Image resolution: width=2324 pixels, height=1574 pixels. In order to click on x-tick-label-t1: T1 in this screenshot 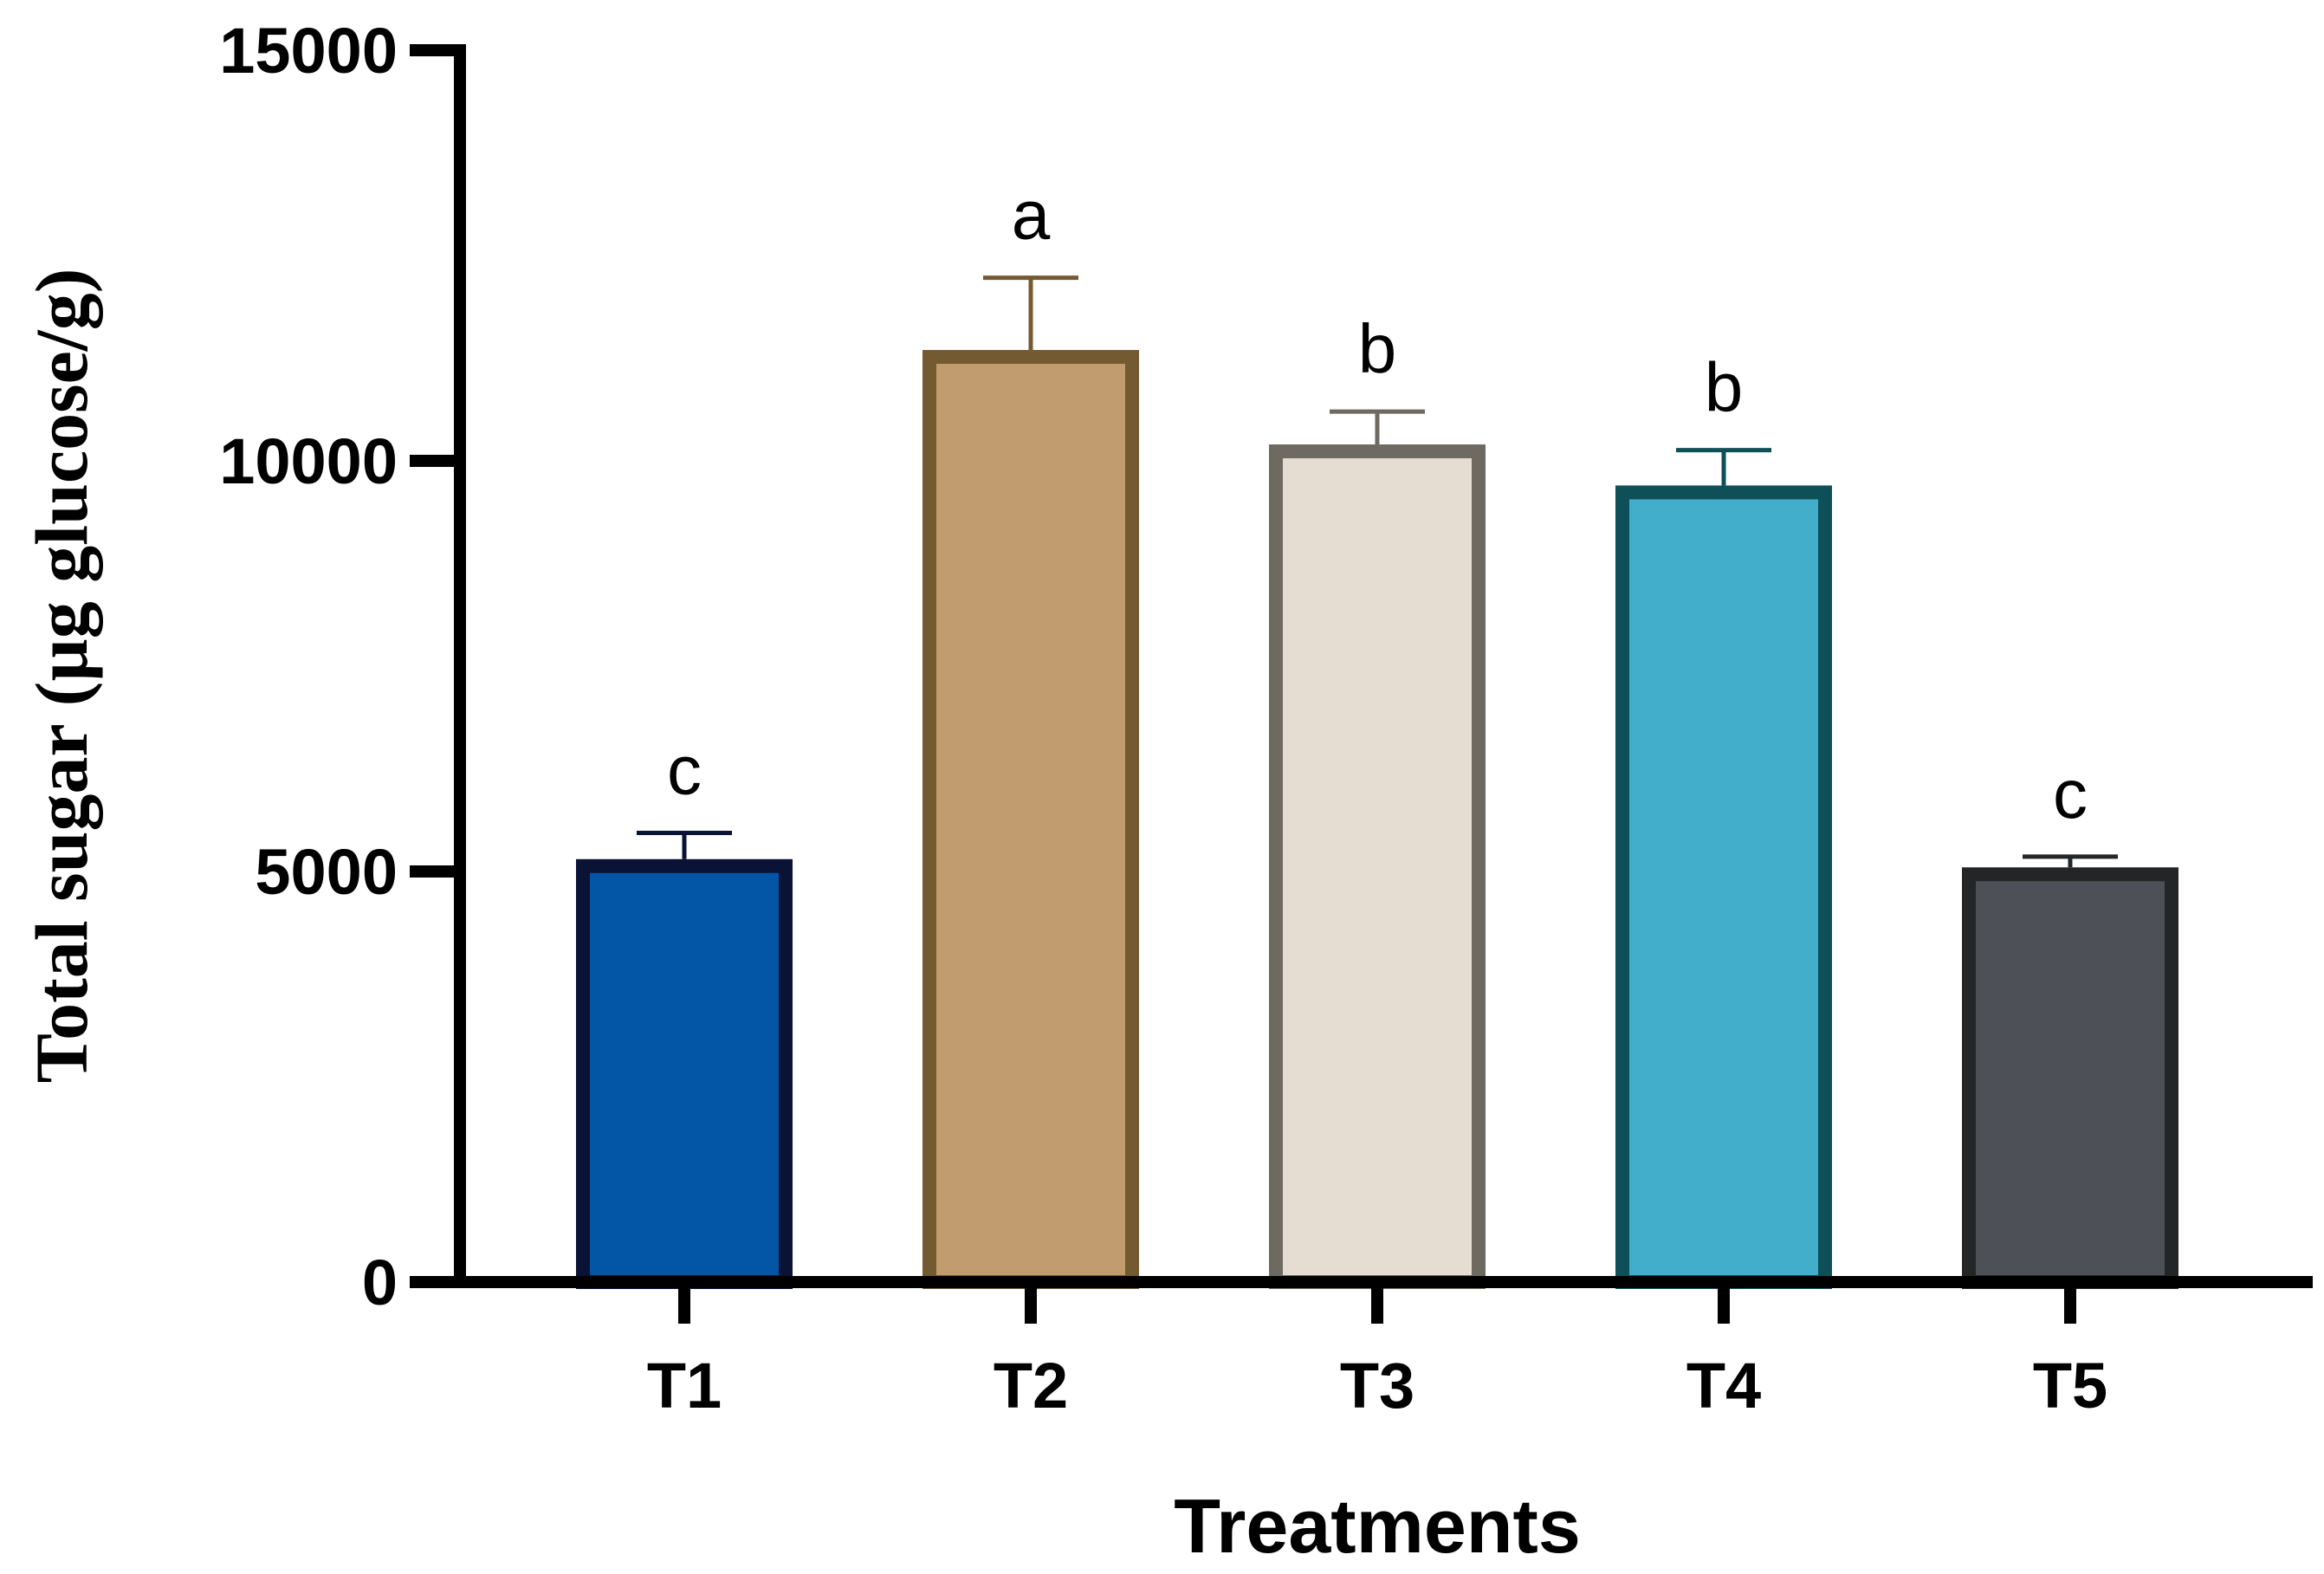, I will do `click(684, 1386)`.